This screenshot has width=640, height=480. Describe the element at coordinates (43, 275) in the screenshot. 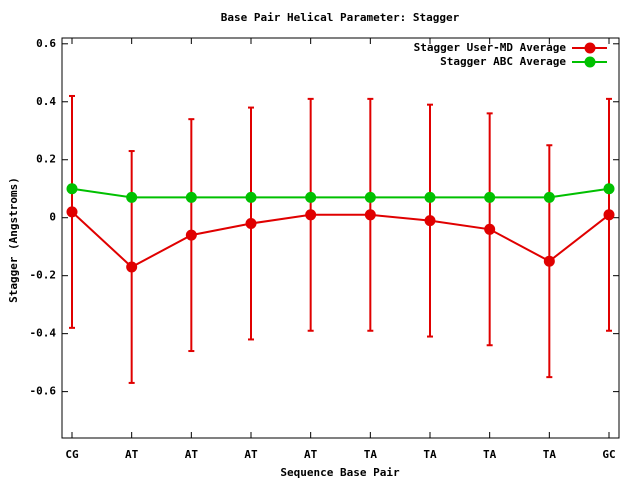

I see `y-tick-label: -0.2` at that location.